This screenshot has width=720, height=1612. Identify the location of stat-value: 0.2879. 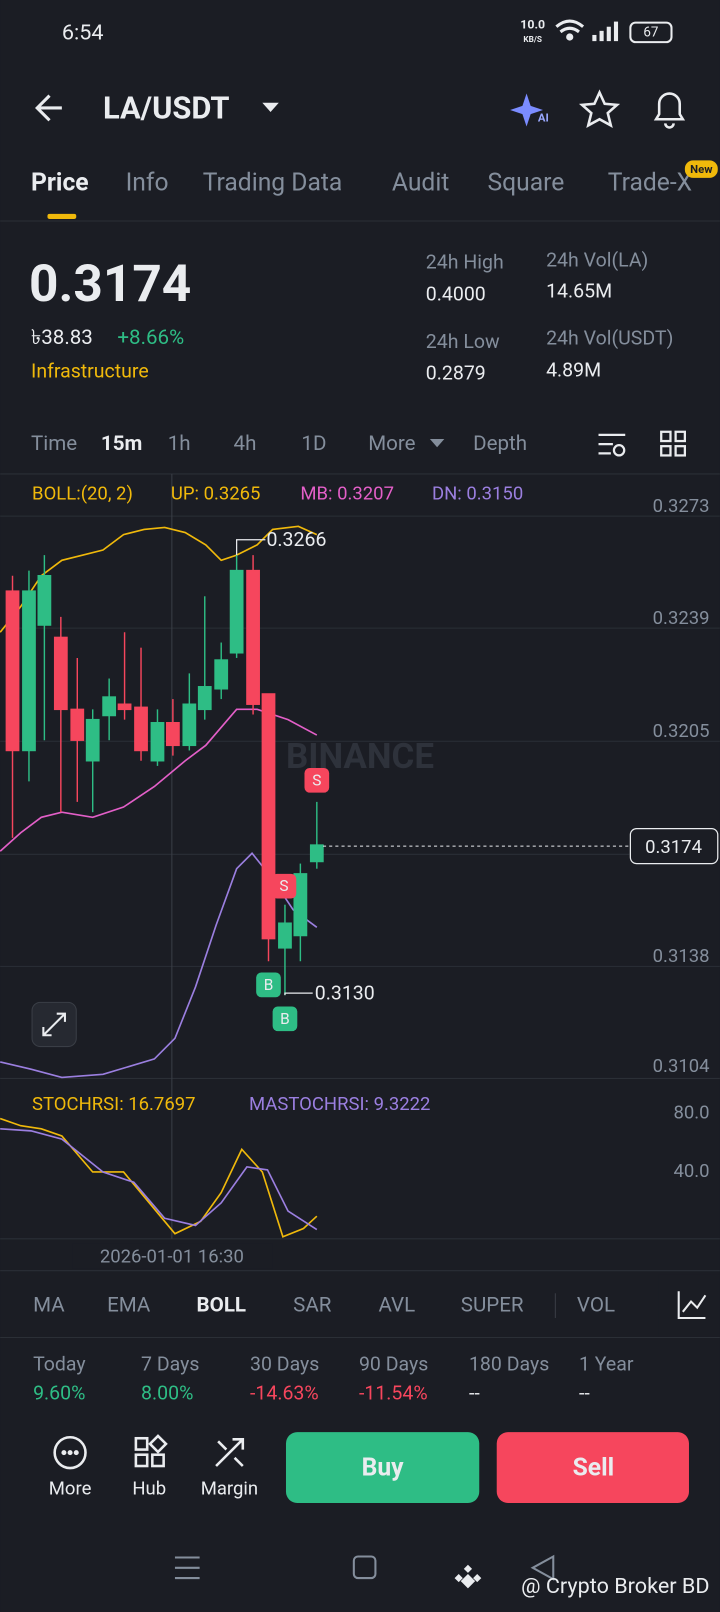
(456, 373).